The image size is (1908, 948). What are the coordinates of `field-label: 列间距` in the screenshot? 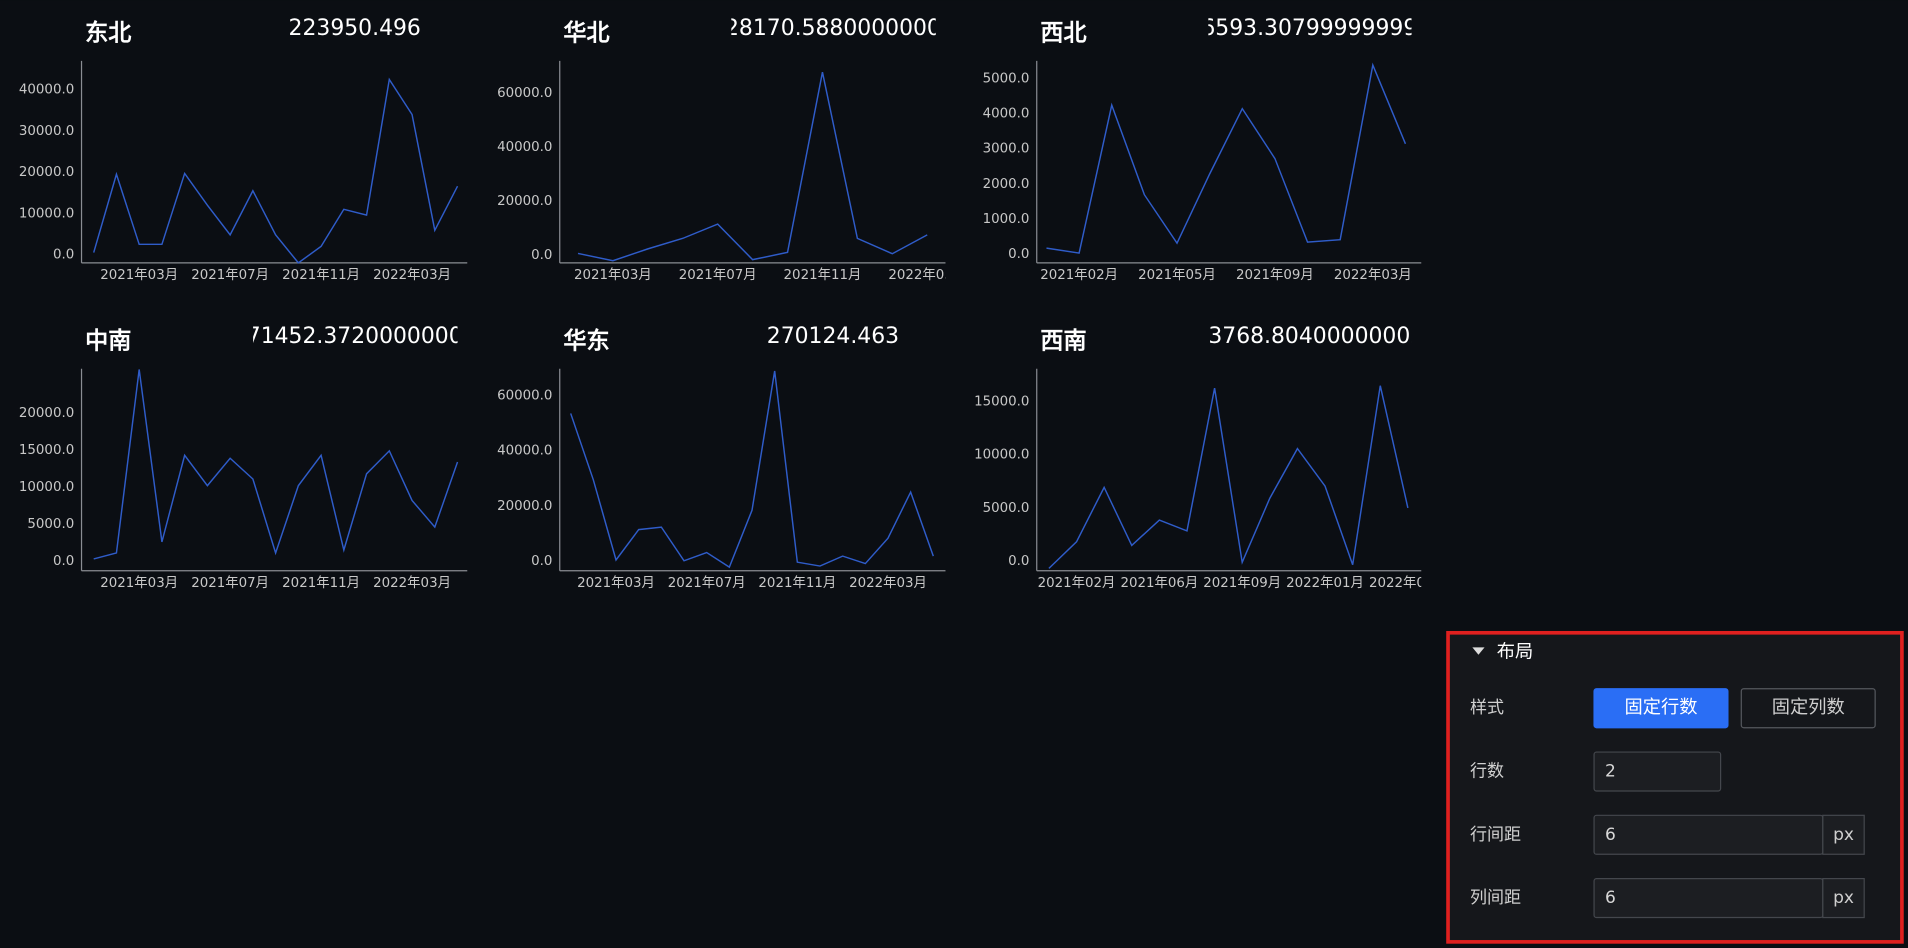 It's located at (1495, 898).